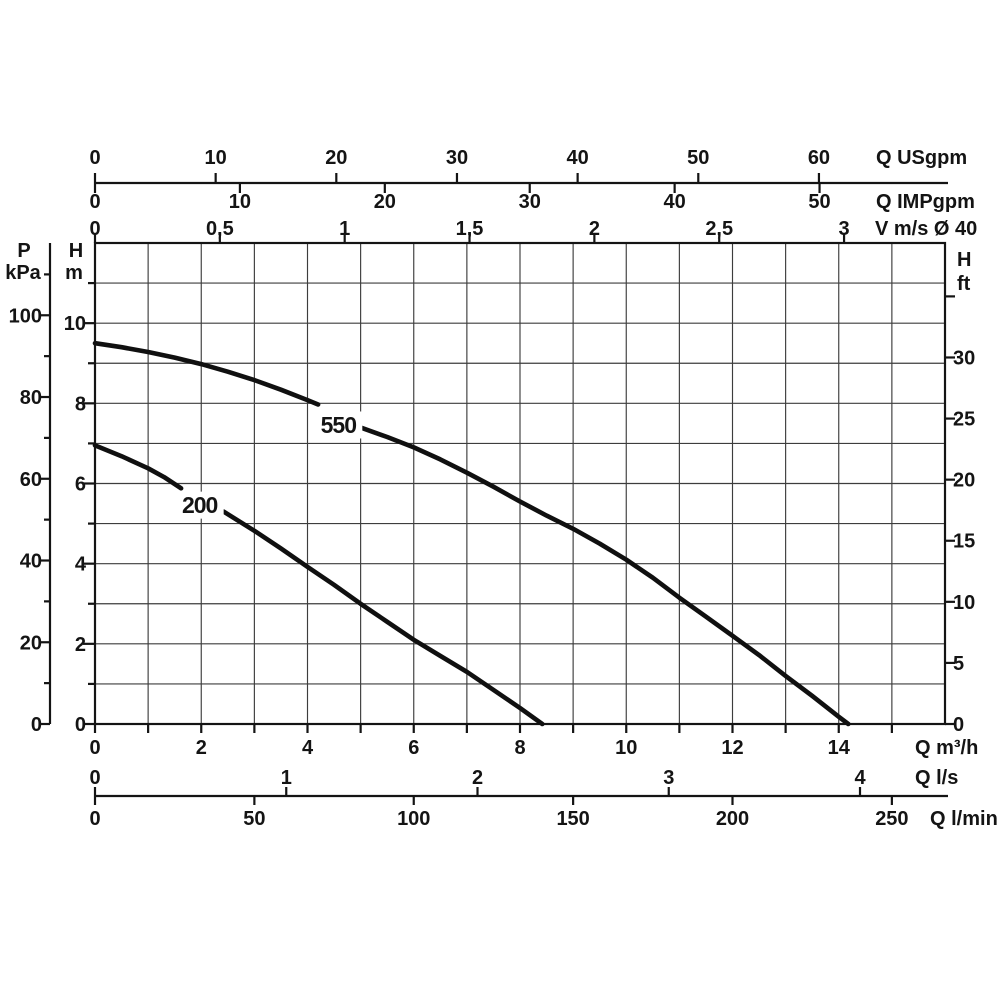  What do you see at coordinates (23, 273) in the screenshot?
I see `corner-heading-kpa-label: kPa` at bounding box center [23, 273].